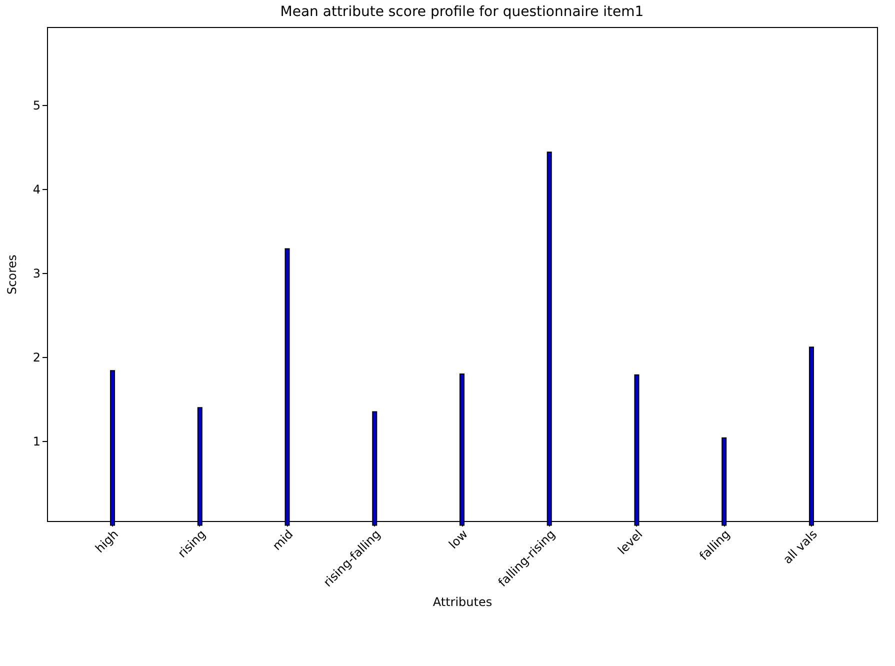  What do you see at coordinates (36, 105) in the screenshot?
I see `y-tick-label: 5` at bounding box center [36, 105].